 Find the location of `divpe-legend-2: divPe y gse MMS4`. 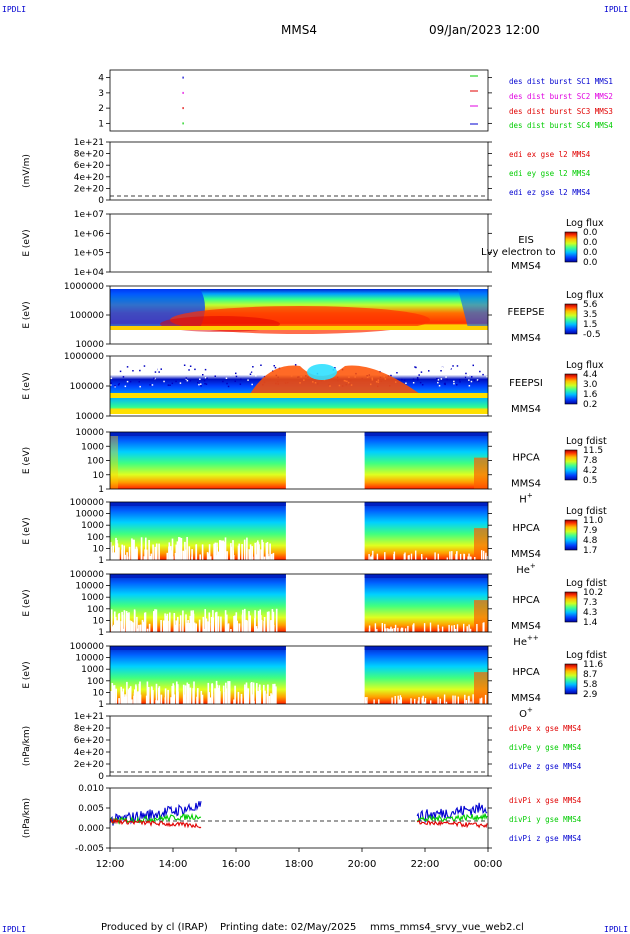

divpe-legend-2: divPe y gse MMS4 is located at coordinates (545, 747).